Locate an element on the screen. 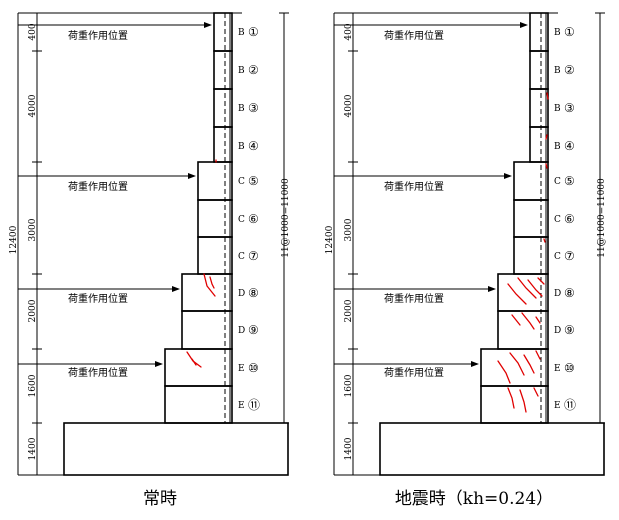  block-number-label: ⑤ is located at coordinates (253, 181).